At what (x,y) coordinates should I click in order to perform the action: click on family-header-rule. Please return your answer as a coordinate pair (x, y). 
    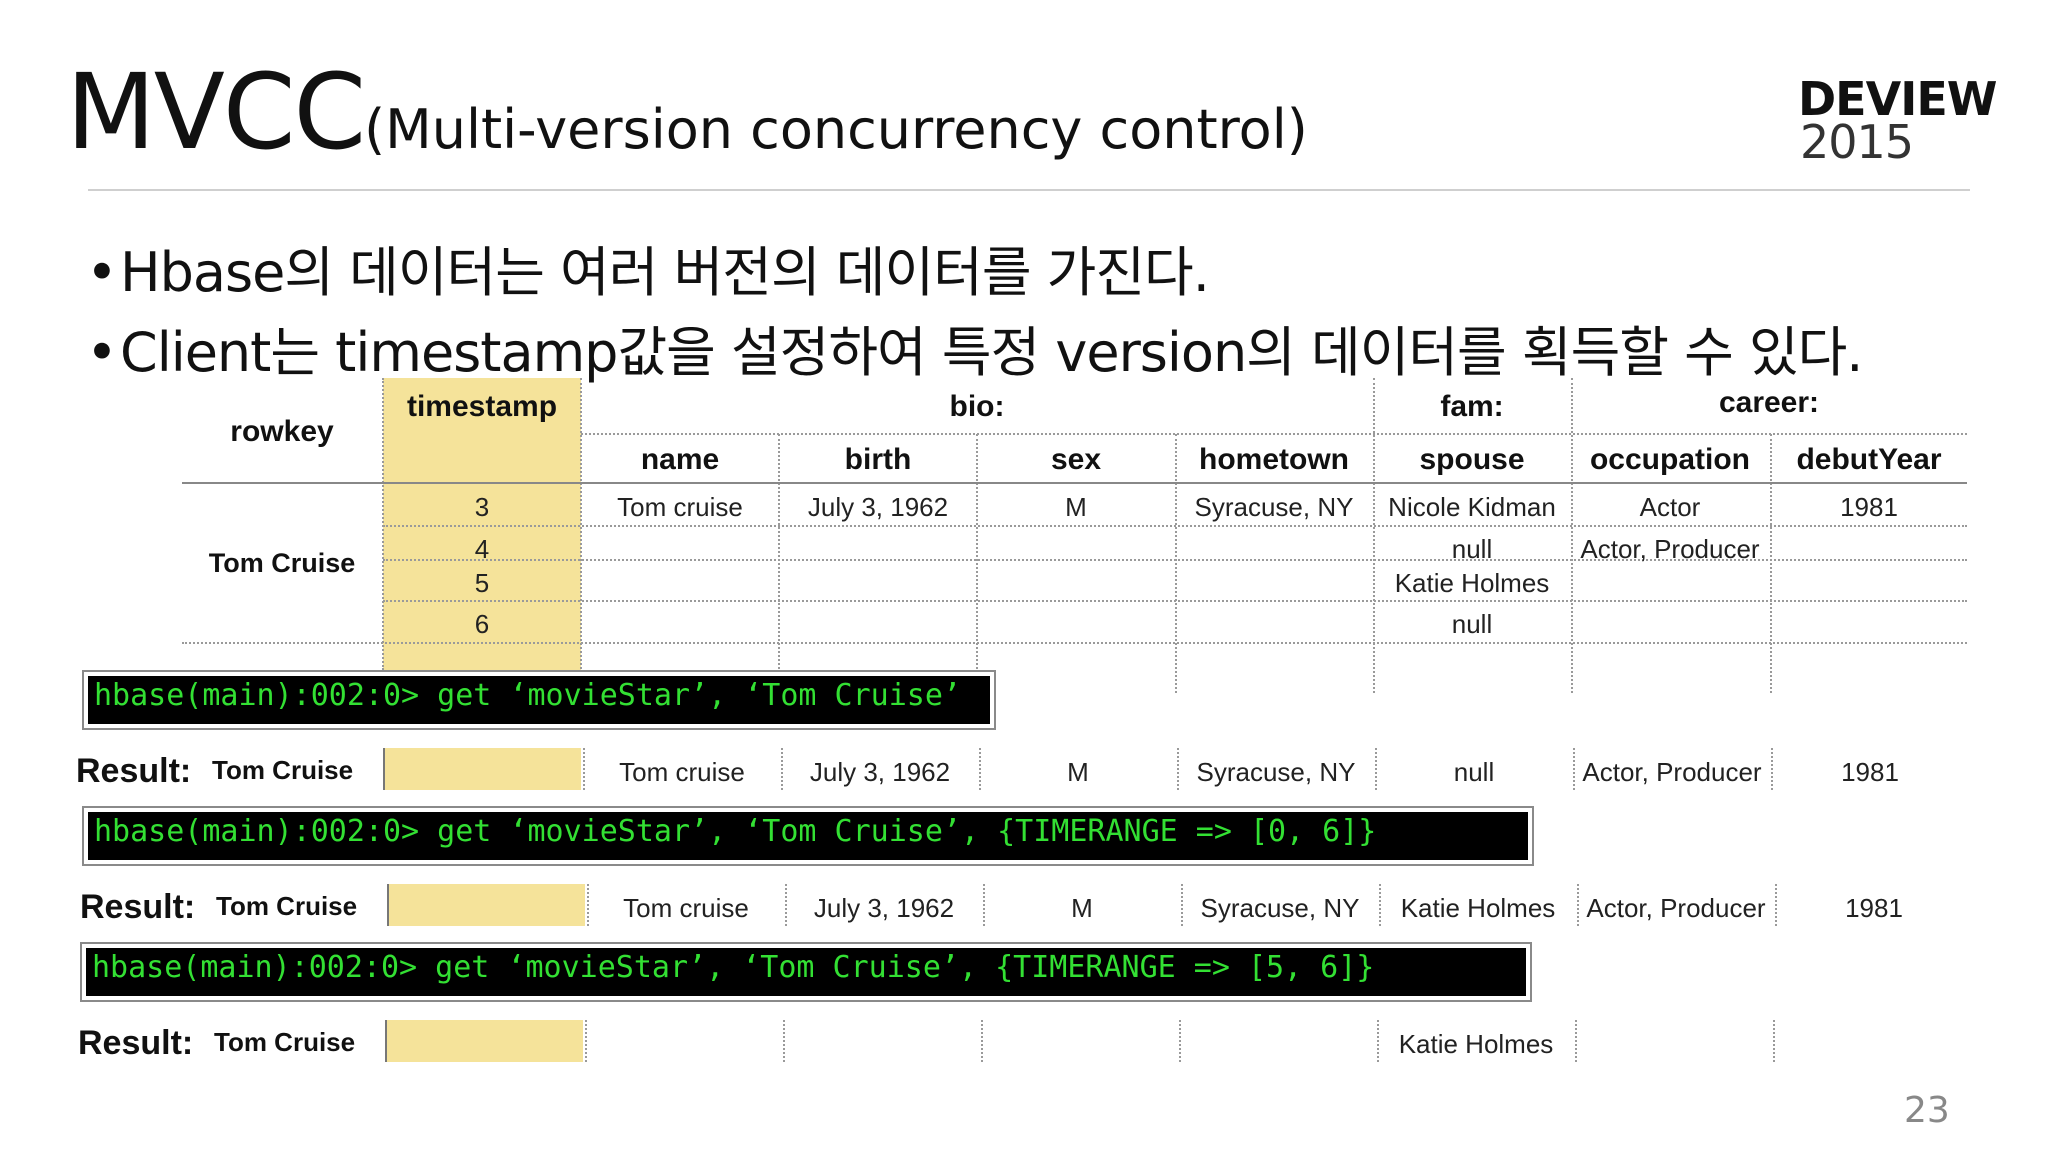
    Looking at the image, I should click on (1274, 434).